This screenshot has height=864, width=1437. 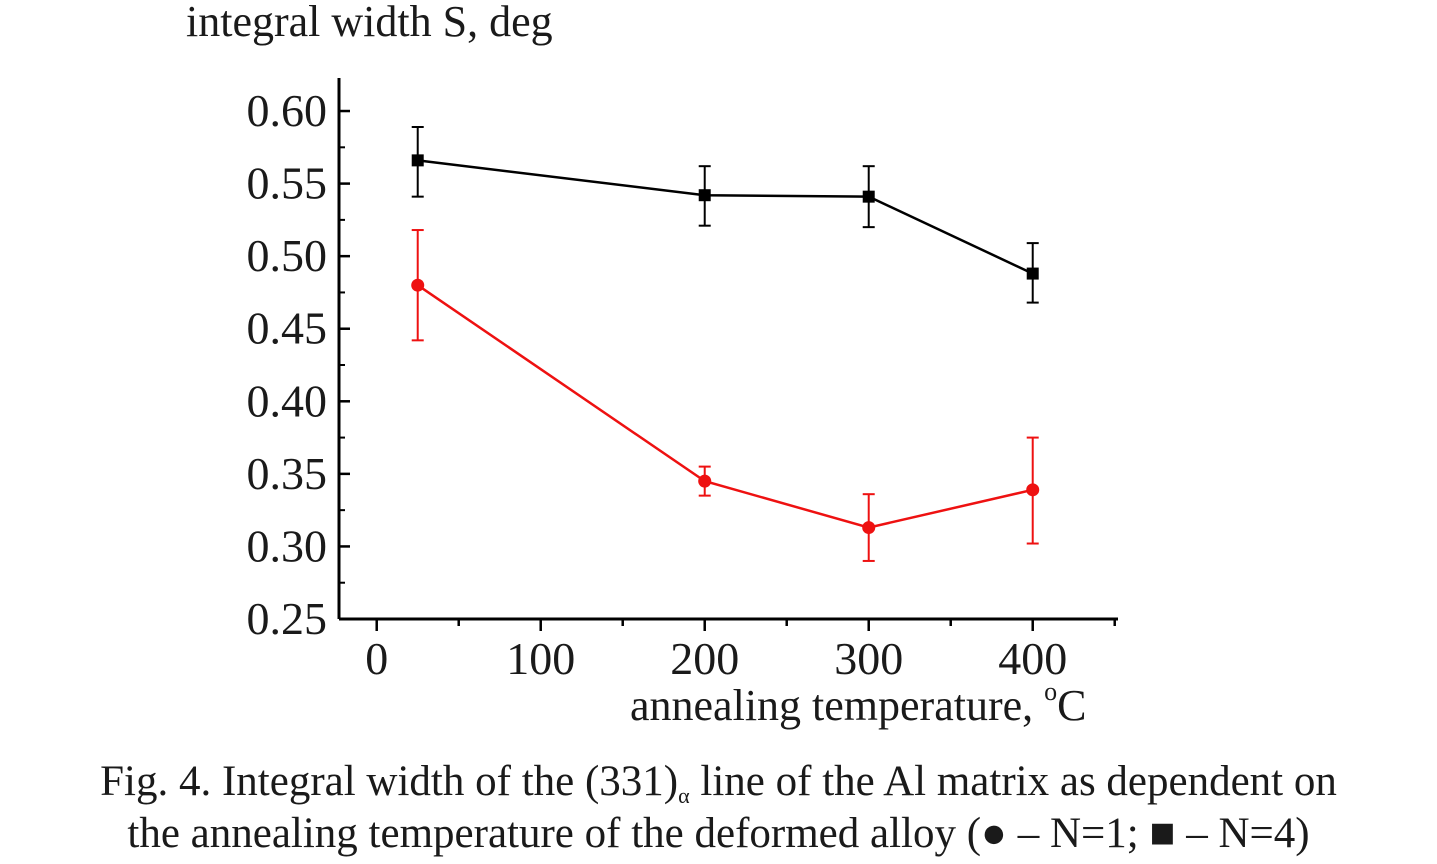 I want to click on x-tick-label: 0, so click(x=376, y=658).